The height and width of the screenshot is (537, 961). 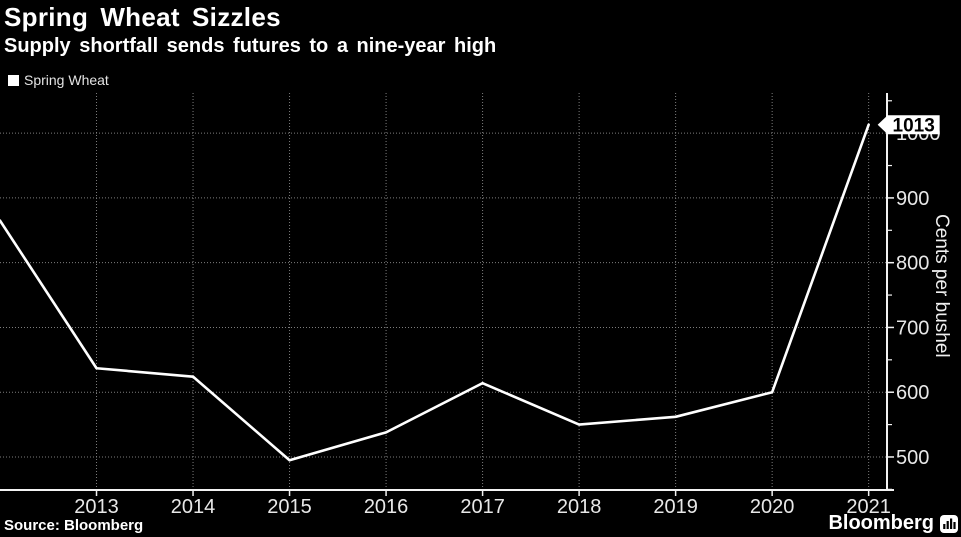 I want to click on end-value-box, so click(x=908, y=125).